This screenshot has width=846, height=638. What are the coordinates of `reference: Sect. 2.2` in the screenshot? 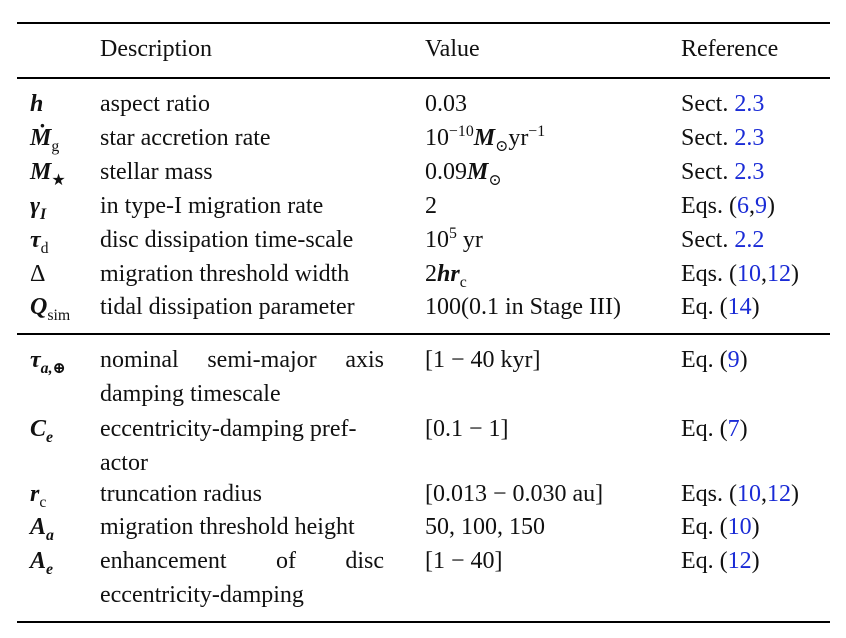 It's located at (723, 240).